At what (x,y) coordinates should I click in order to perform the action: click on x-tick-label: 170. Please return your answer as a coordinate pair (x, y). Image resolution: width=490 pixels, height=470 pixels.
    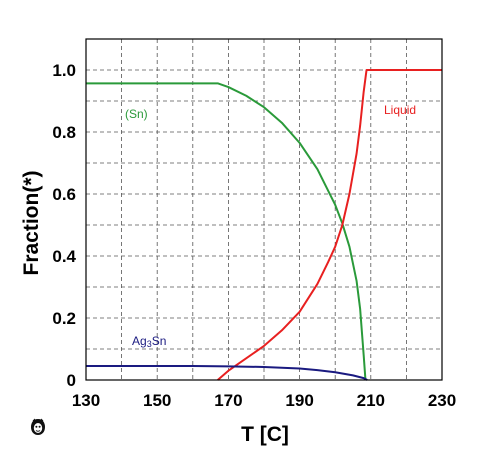
    Looking at the image, I should click on (228, 400).